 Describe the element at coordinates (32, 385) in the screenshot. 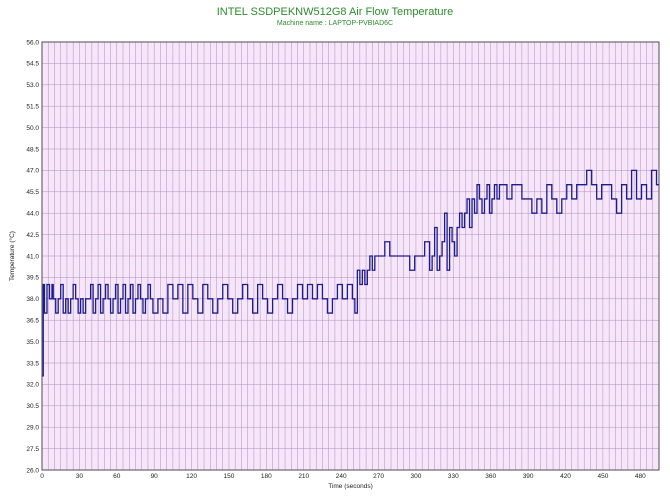

I see `y-tick-label: 32.0` at that location.